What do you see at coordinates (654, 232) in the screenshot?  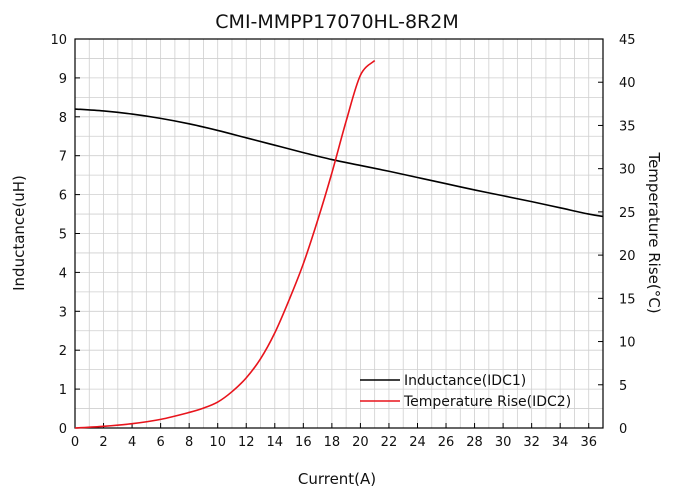 I see `y2-axis-label: Temperature Rise(°C)` at bounding box center [654, 232].